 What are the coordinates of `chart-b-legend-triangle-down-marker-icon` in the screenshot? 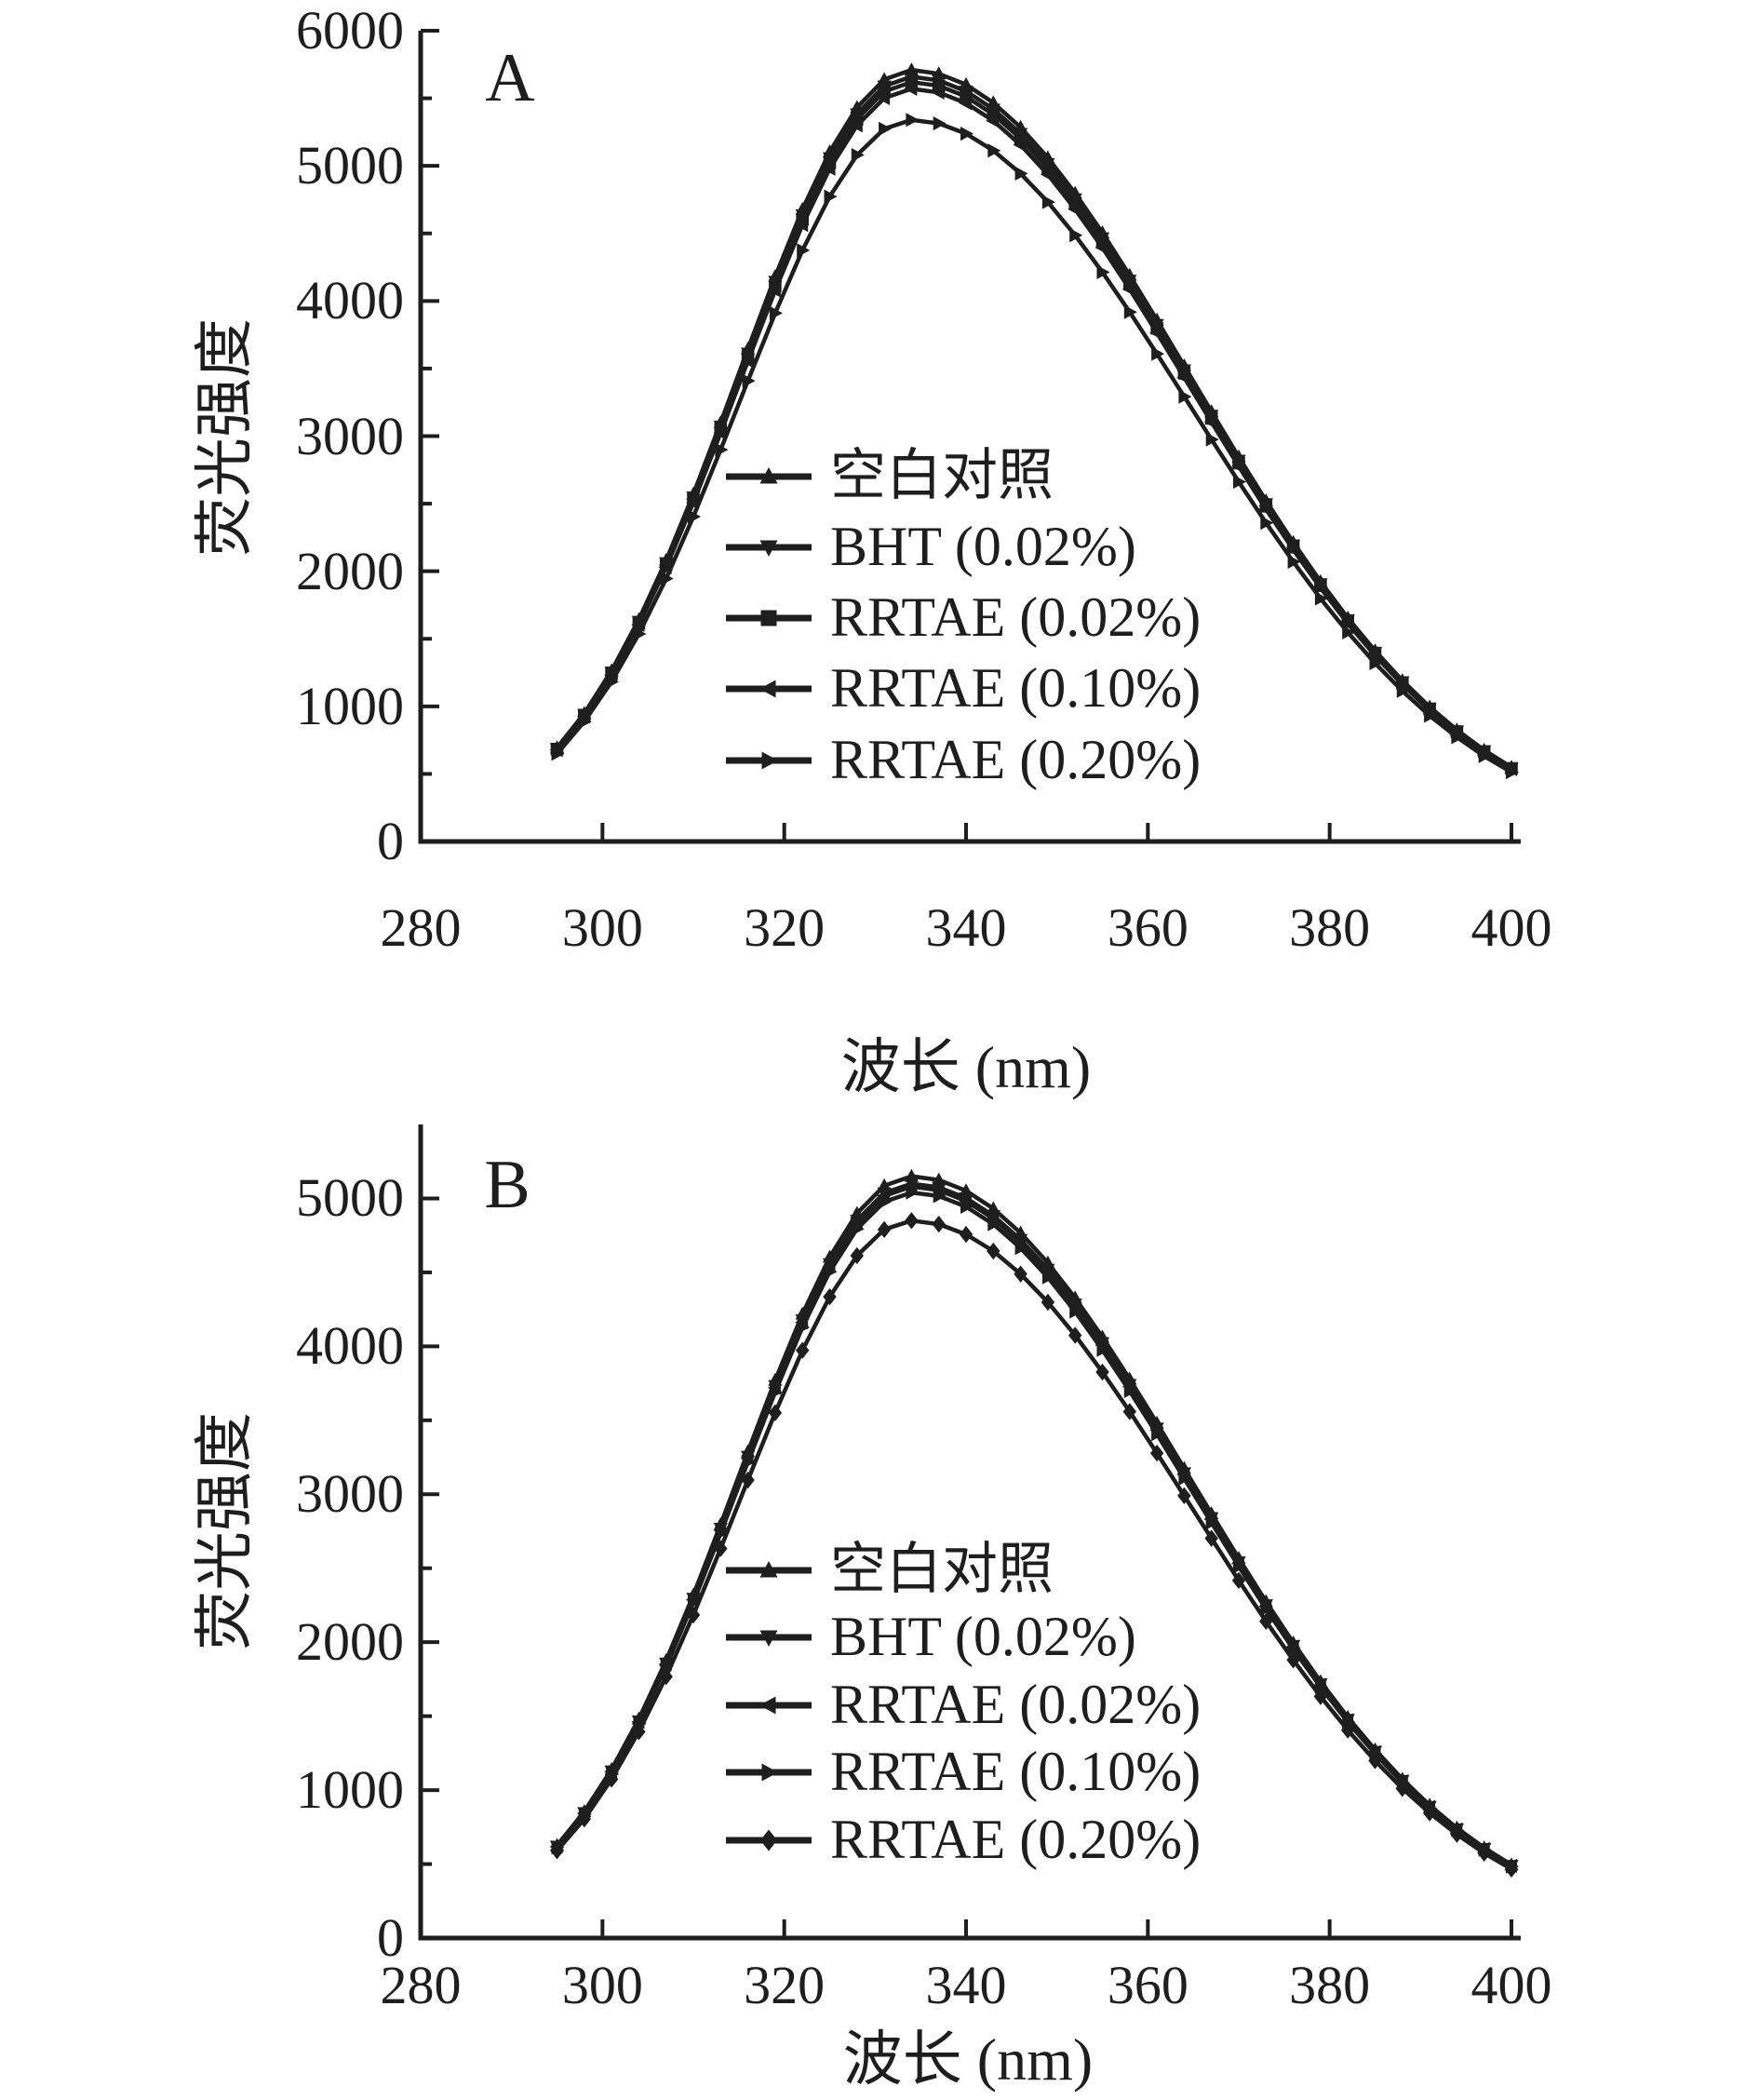 It's located at (769, 1638).